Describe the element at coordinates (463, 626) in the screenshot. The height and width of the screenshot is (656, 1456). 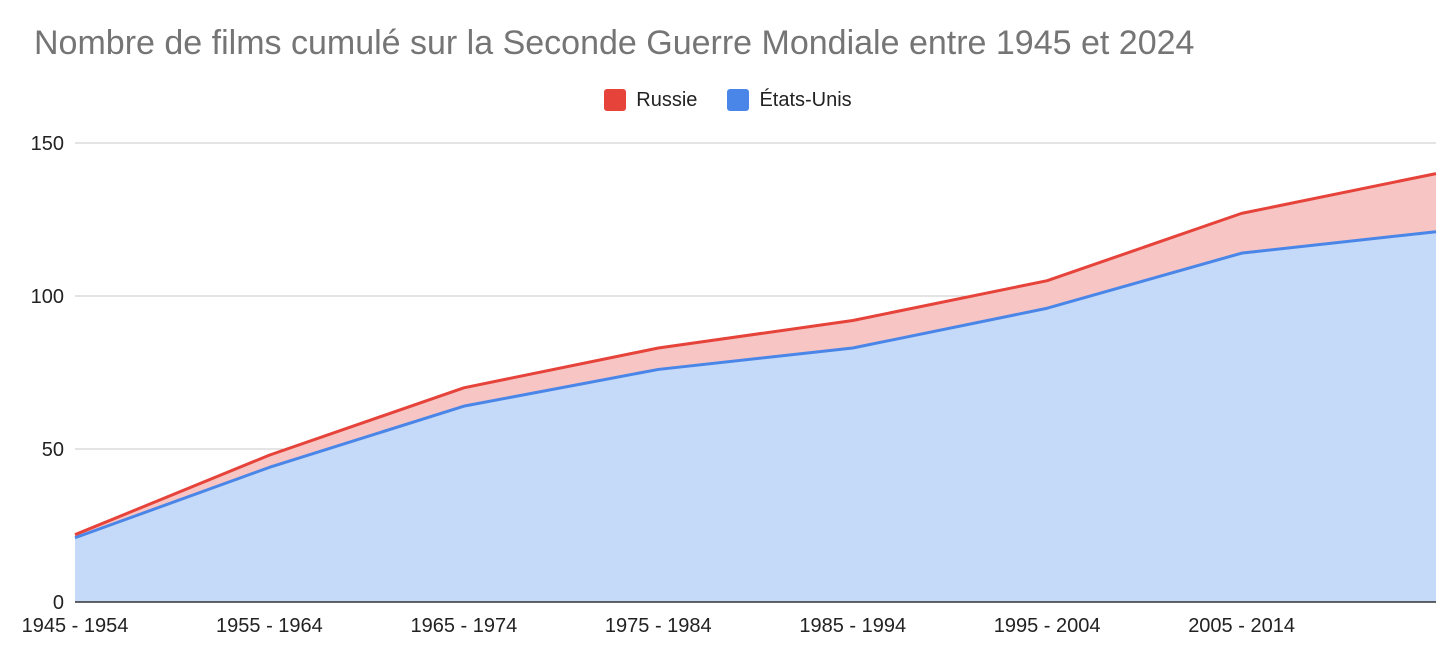
I see `x-tick-label-2: 1965 - 1974` at that location.